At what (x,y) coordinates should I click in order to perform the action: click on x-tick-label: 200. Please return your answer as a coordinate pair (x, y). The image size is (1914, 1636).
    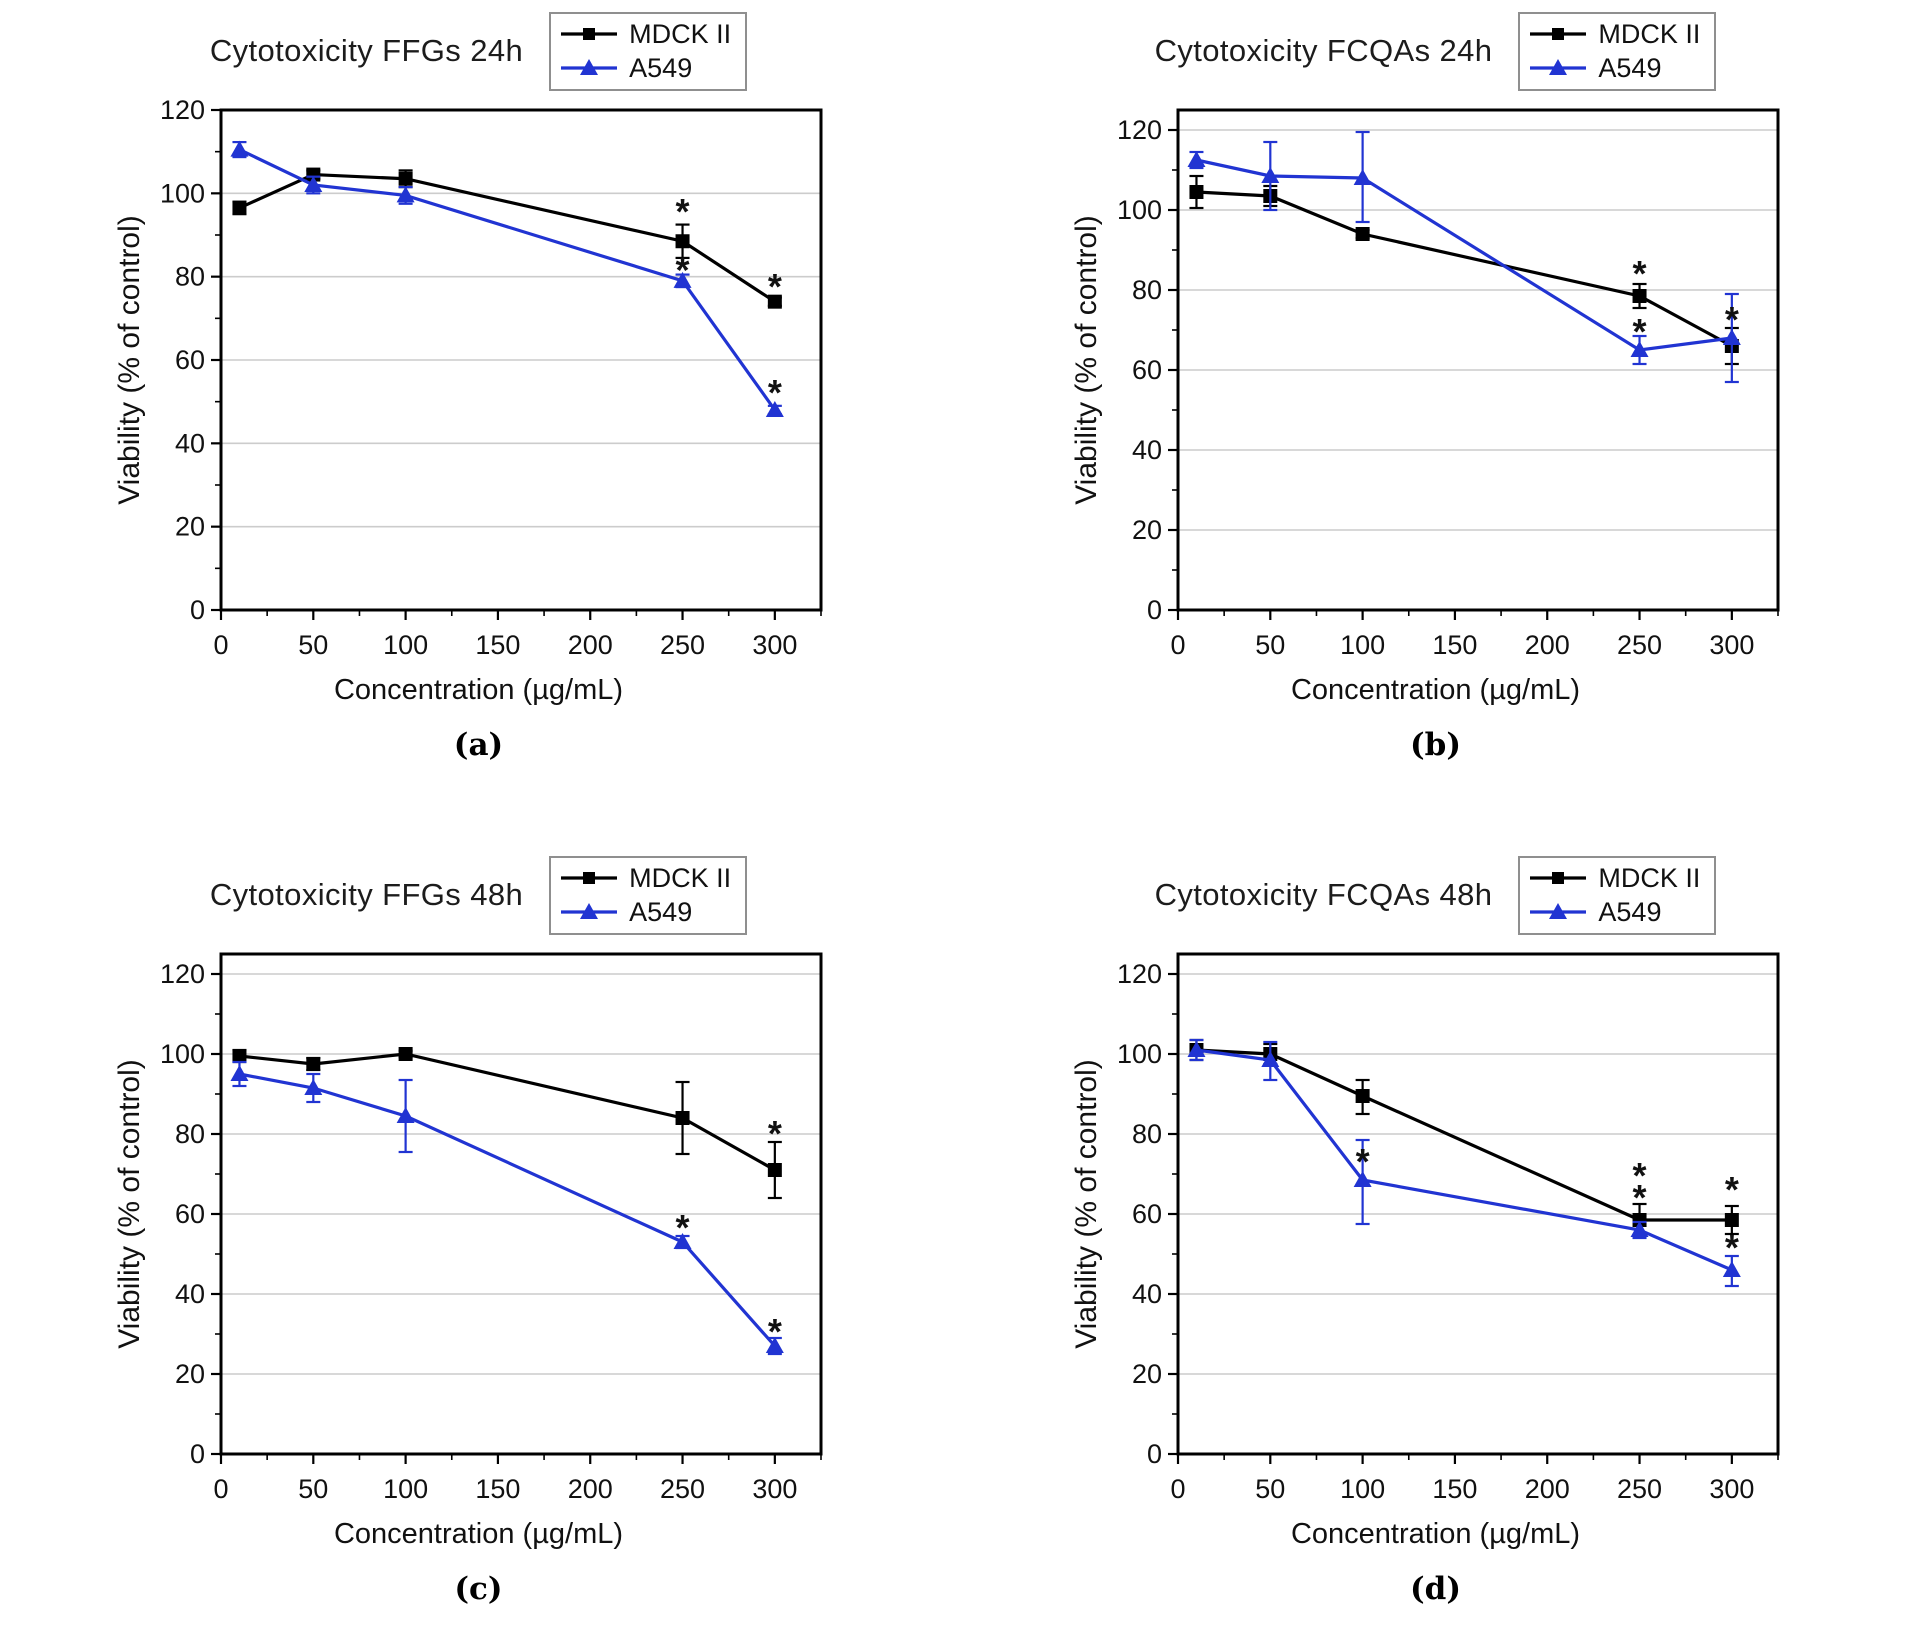
    Looking at the image, I should click on (589, 1489).